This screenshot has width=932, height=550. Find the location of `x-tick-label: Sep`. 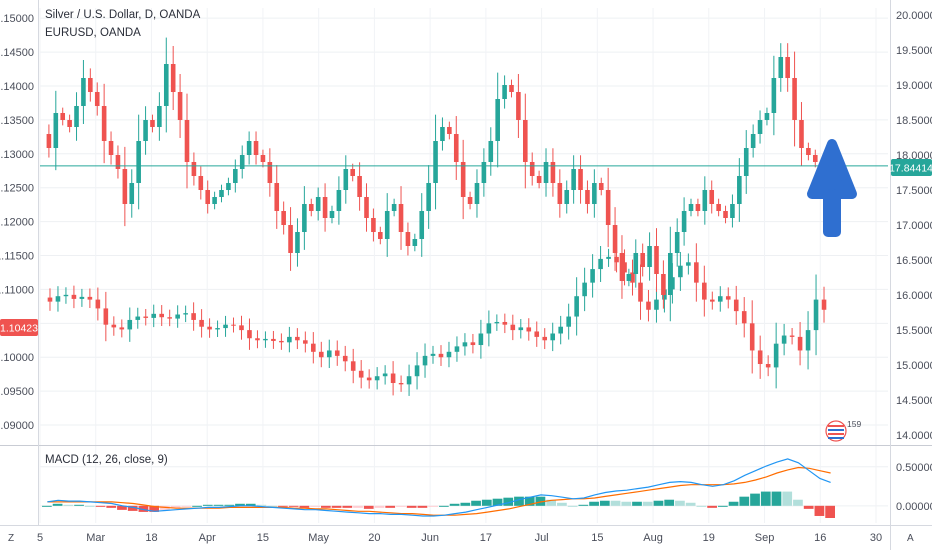

x-tick-label: Sep is located at coordinates (765, 538).